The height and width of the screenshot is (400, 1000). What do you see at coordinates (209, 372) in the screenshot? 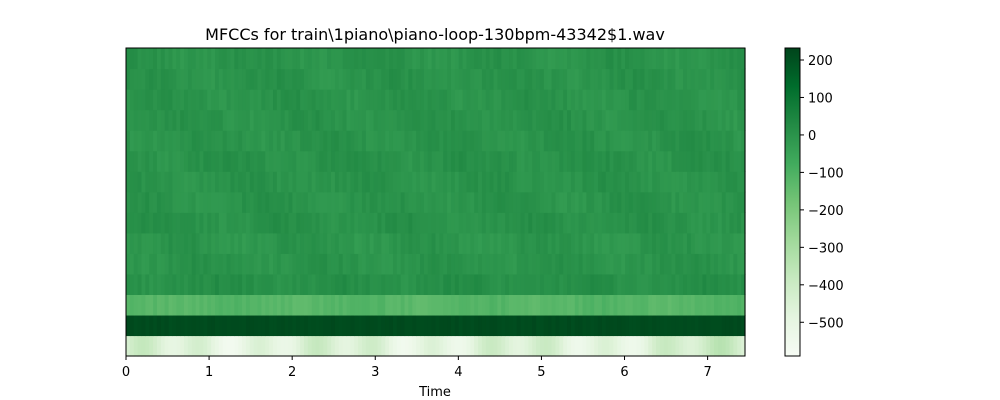
I see `x-tick-label: 1` at bounding box center [209, 372].